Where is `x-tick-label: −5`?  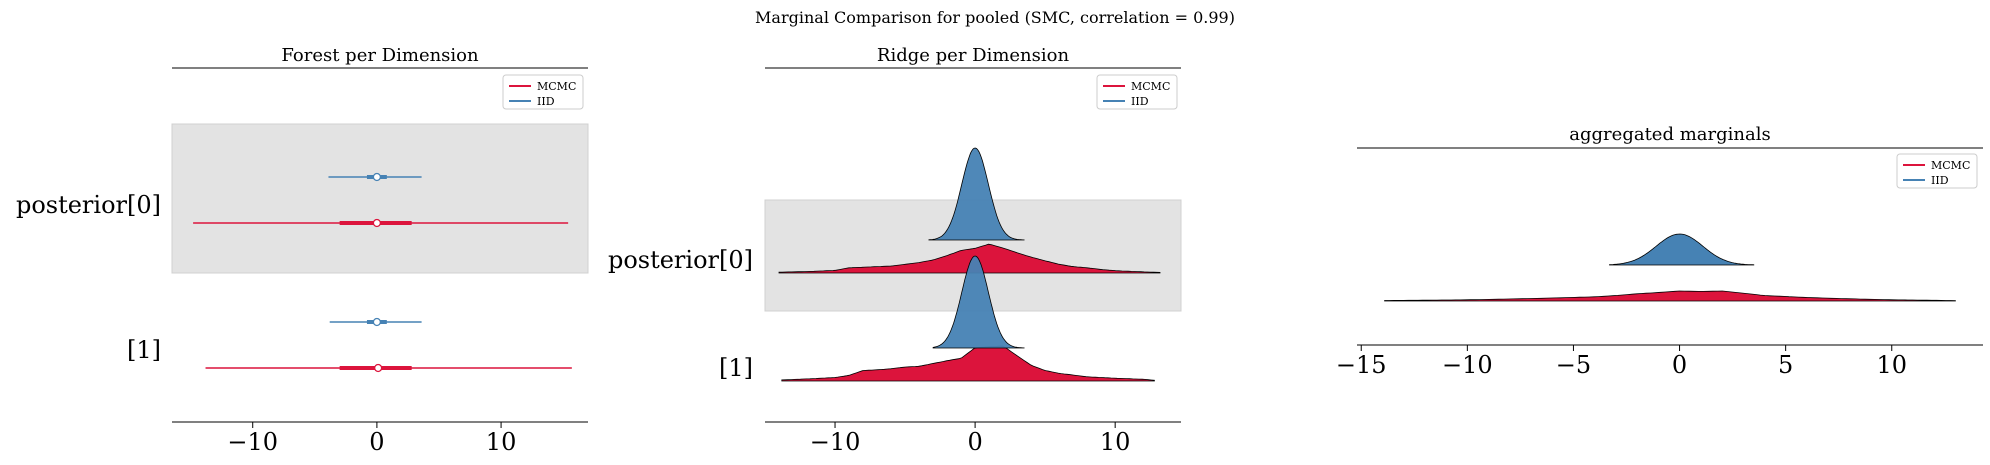
x-tick-label: −5 is located at coordinates (1573, 365).